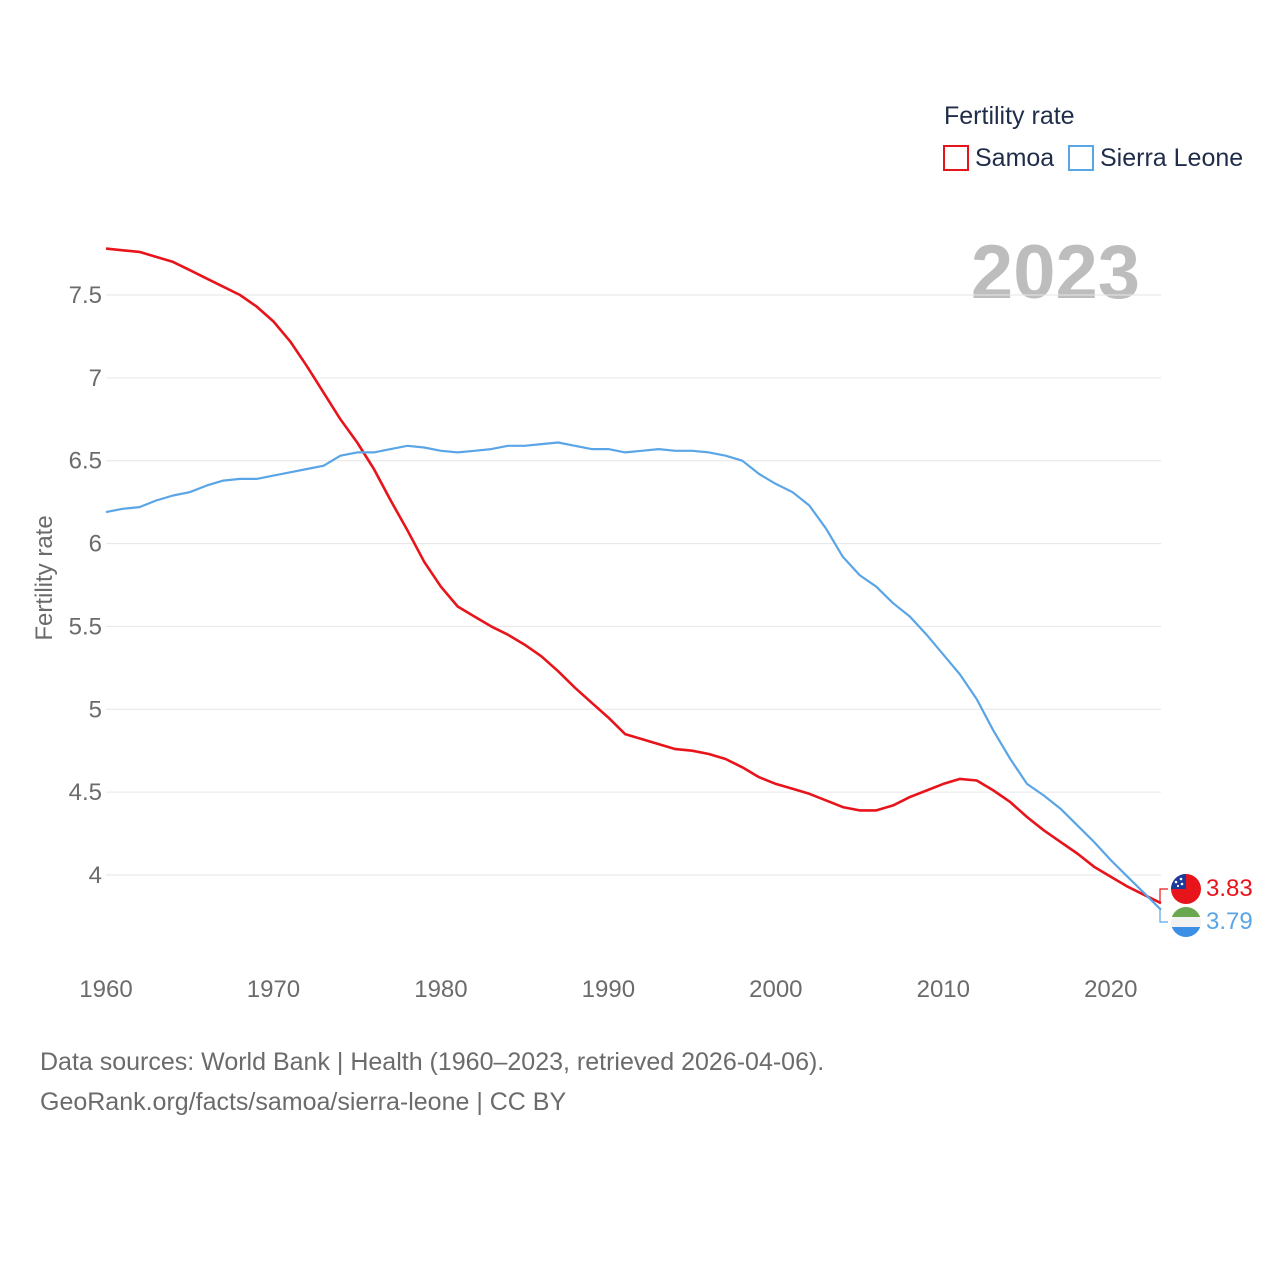 The image size is (1280, 1280). What do you see at coordinates (95, 709) in the screenshot?
I see `y-tick-label: 5` at bounding box center [95, 709].